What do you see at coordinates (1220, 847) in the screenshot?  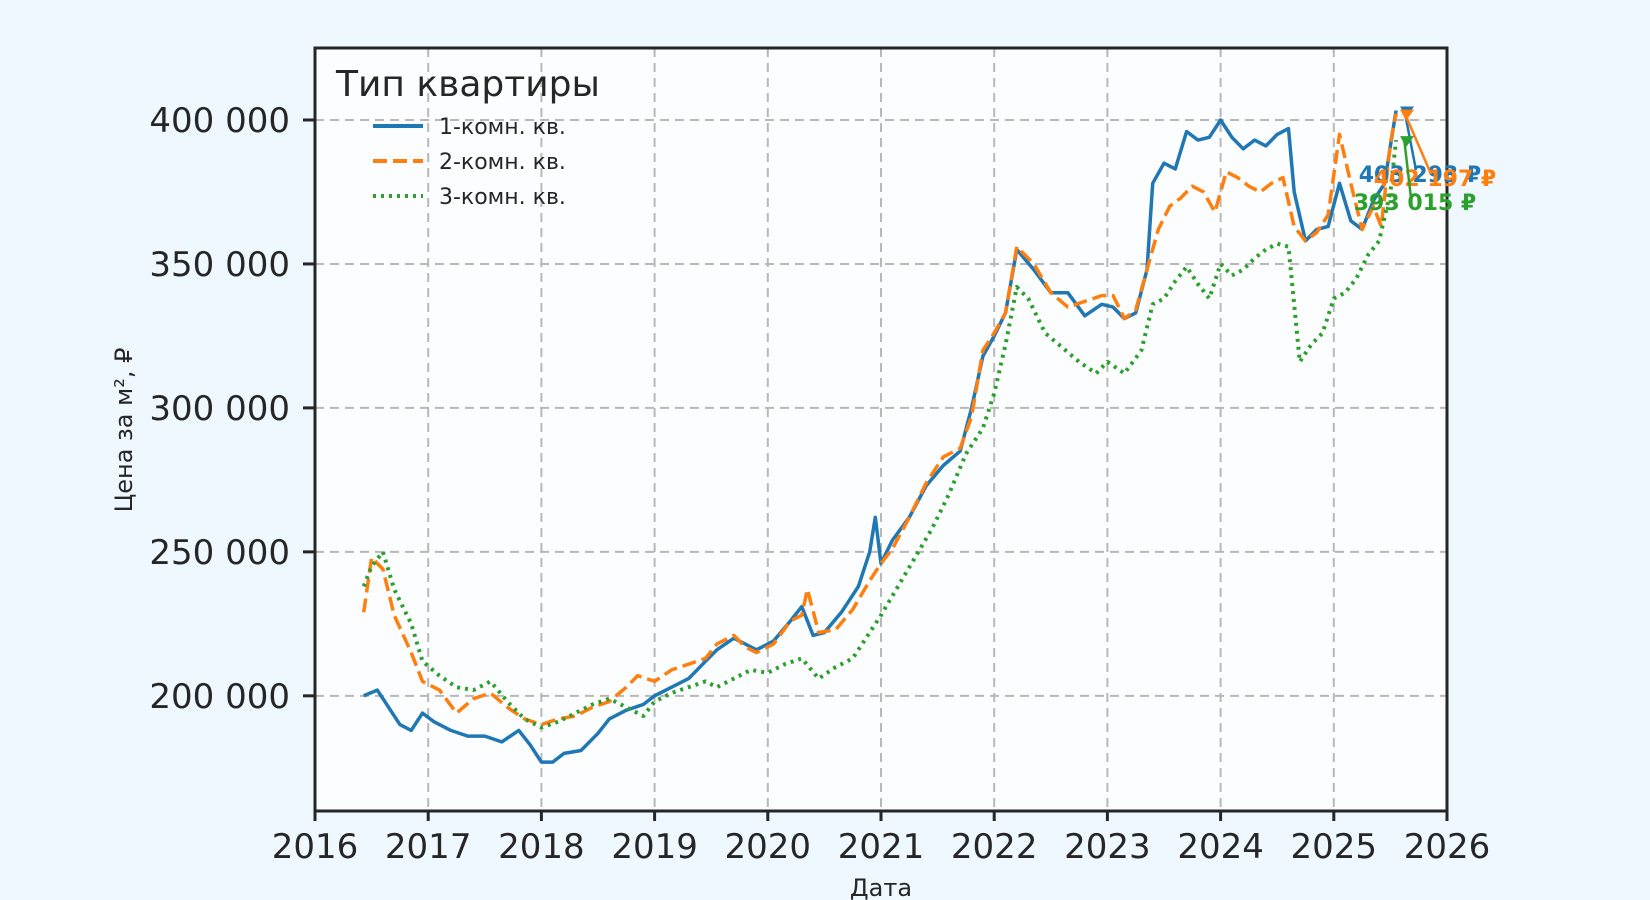 I see `x-tick-label: 2024` at bounding box center [1220, 847].